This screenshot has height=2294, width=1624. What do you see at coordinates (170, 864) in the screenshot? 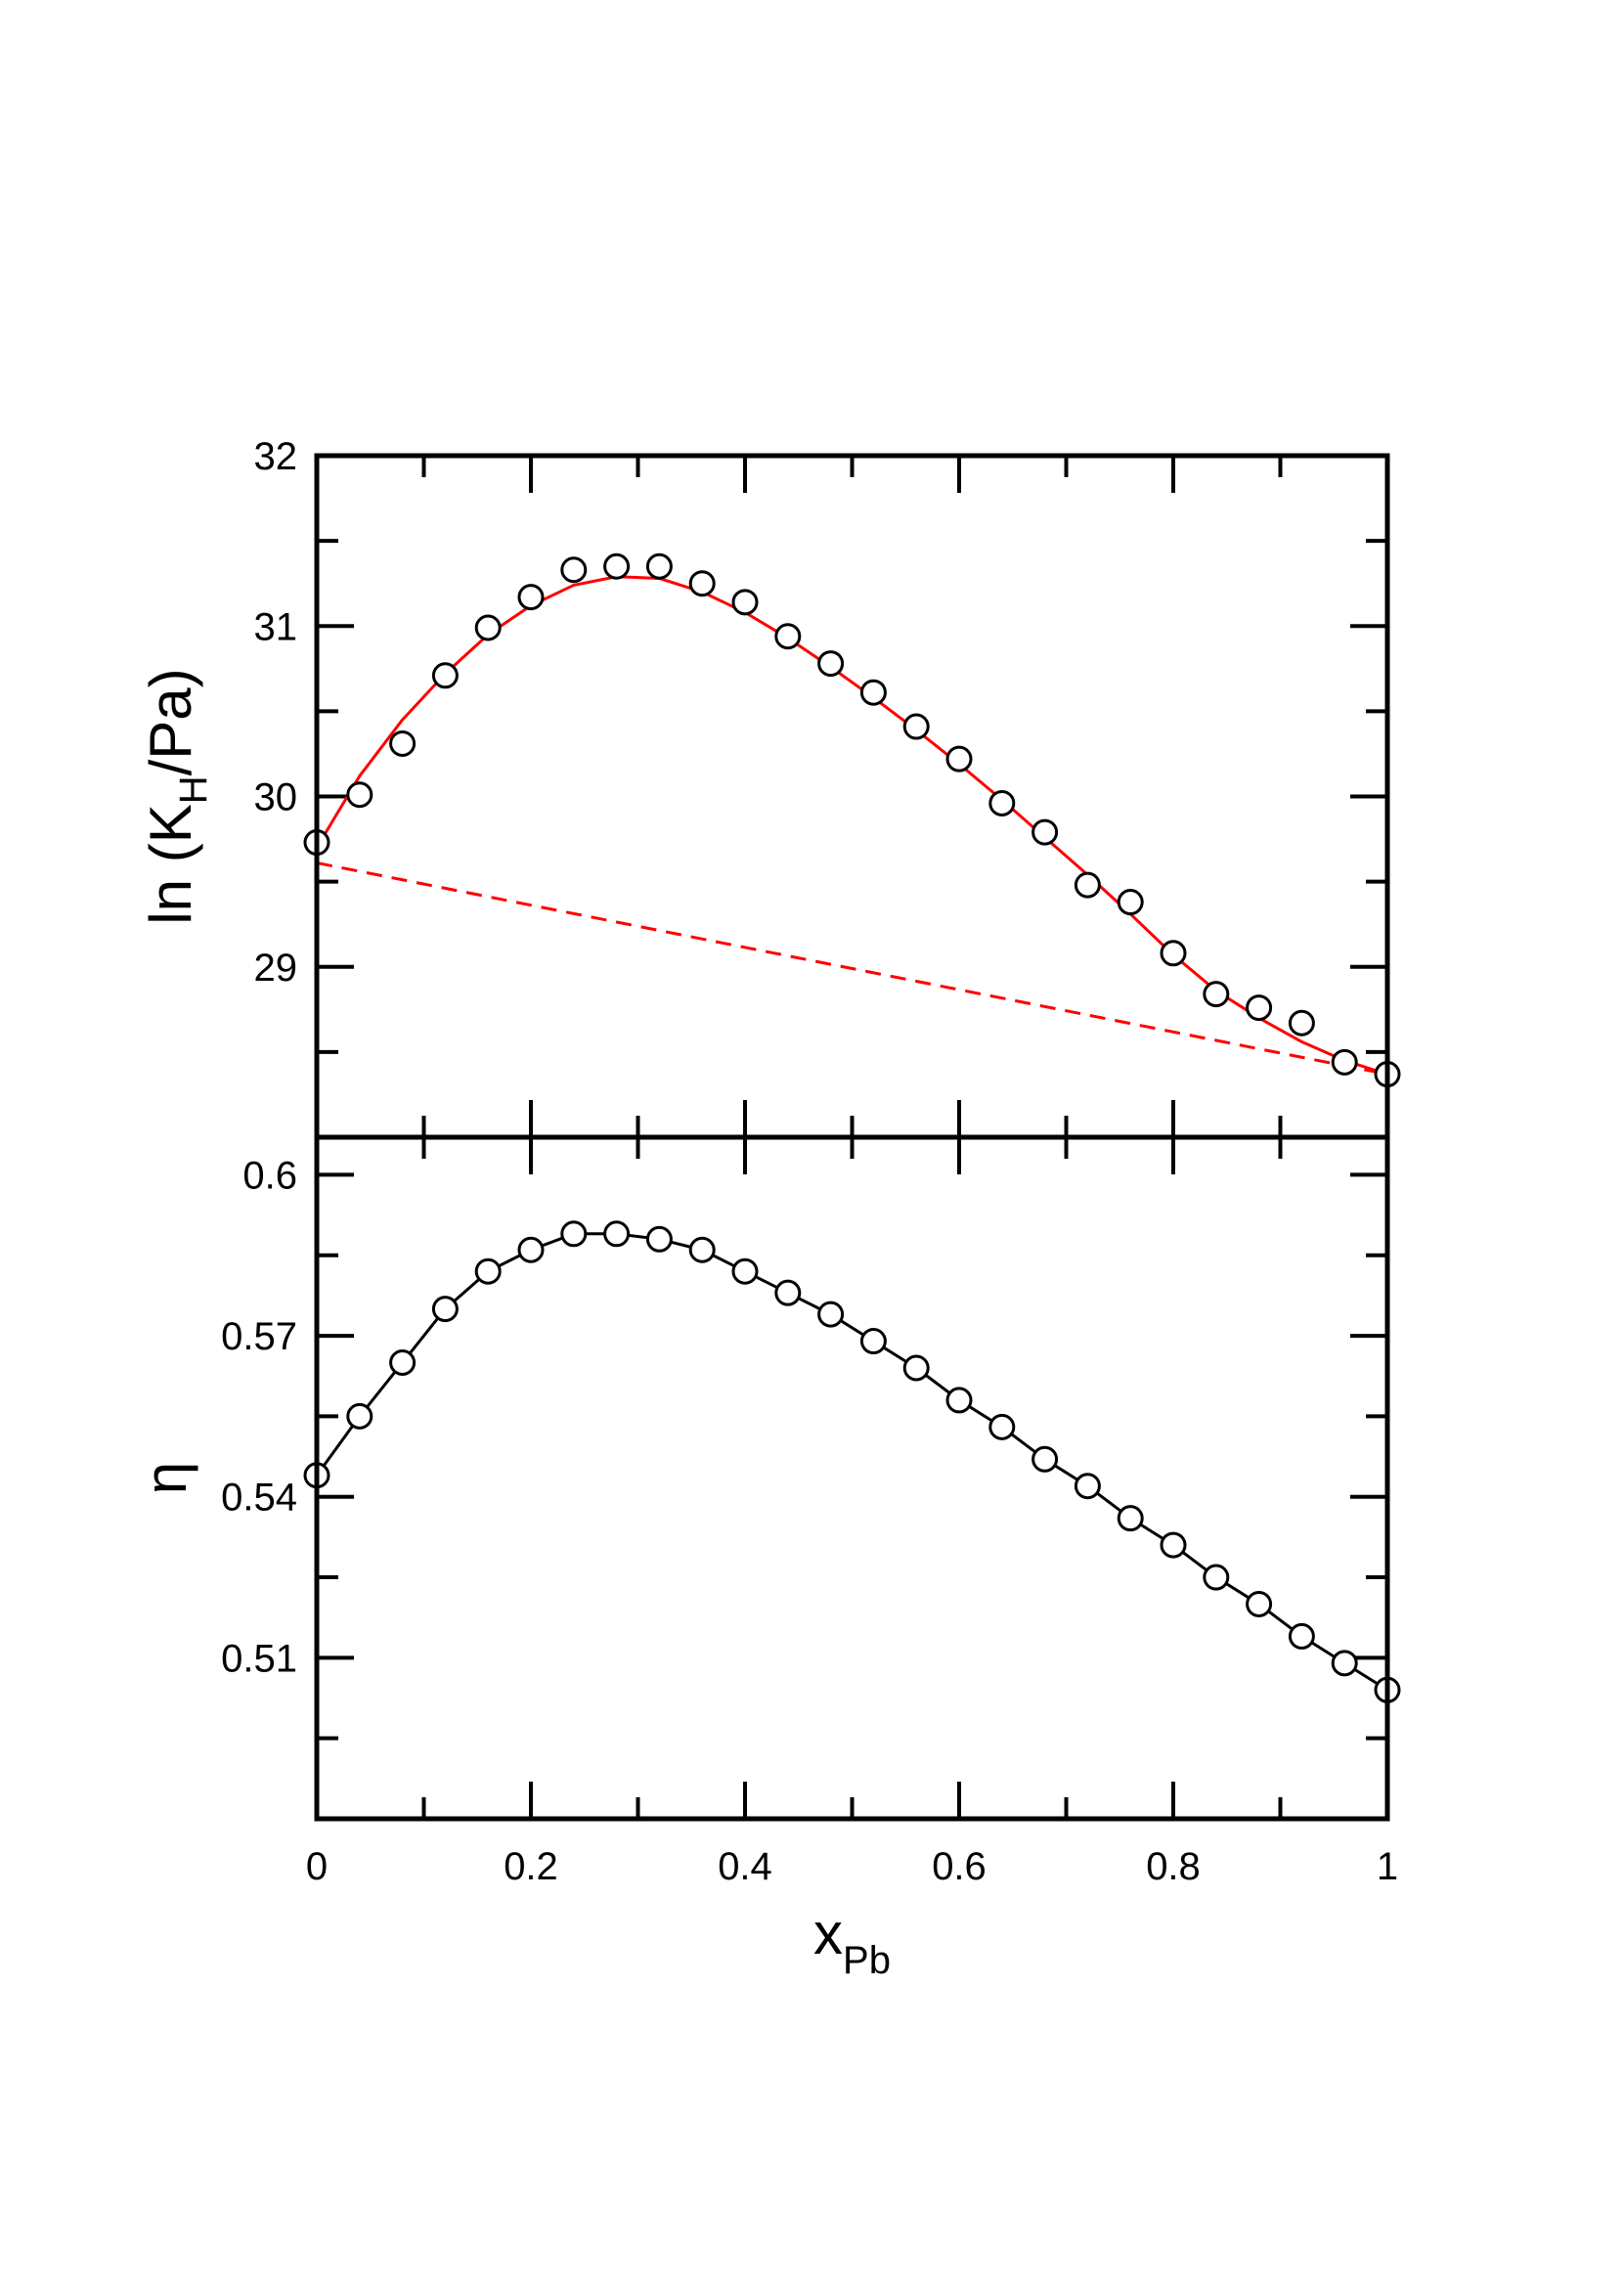
I see `top-y-axis-title-main: ln (K` at bounding box center [170, 864].